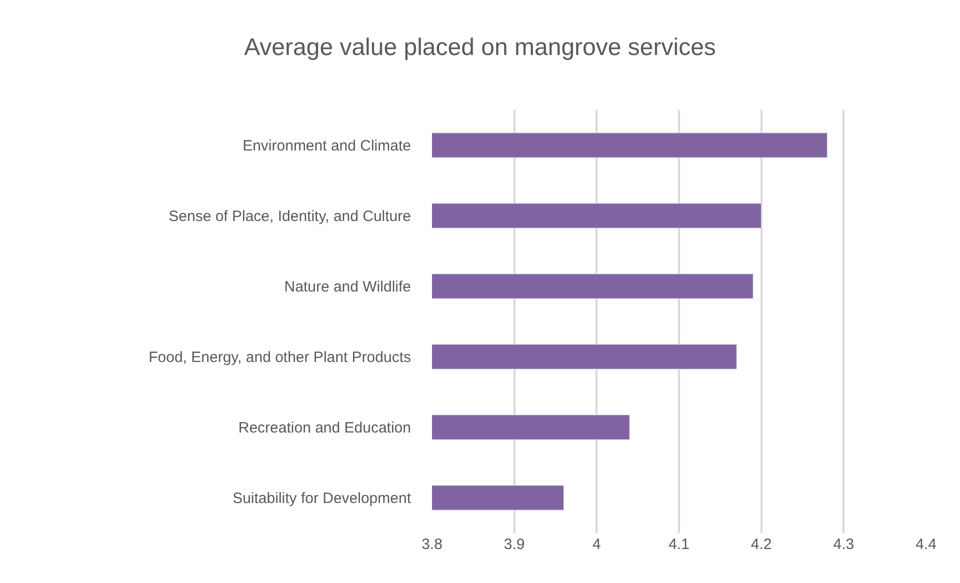  What do you see at coordinates (480, 48) in the screenshot?
I see `chart-title: Average value placed on mangrove services` at bounding box center [480, 48].